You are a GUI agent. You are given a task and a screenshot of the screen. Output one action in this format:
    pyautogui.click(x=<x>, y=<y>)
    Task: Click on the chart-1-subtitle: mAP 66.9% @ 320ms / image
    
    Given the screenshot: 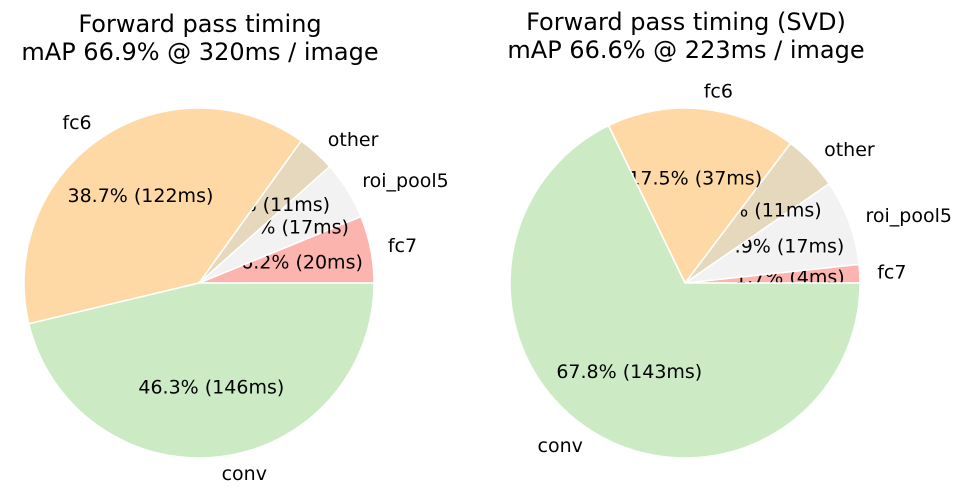 What is the action you would take?
    pyautogui.click(x=200, y=52)
    